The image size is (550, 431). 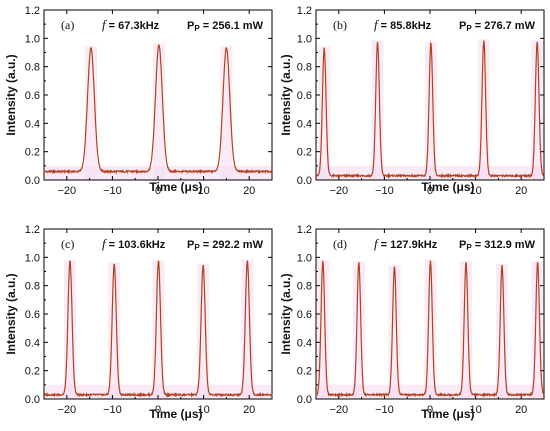 I want to click on panel-label: (b), so click(x=340, y=25).